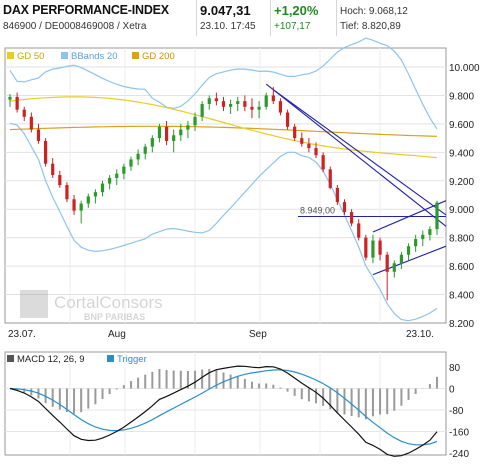 The image size is (487, 464). I want to click on trigger-legend-label: Trigger, so click(127, 359).